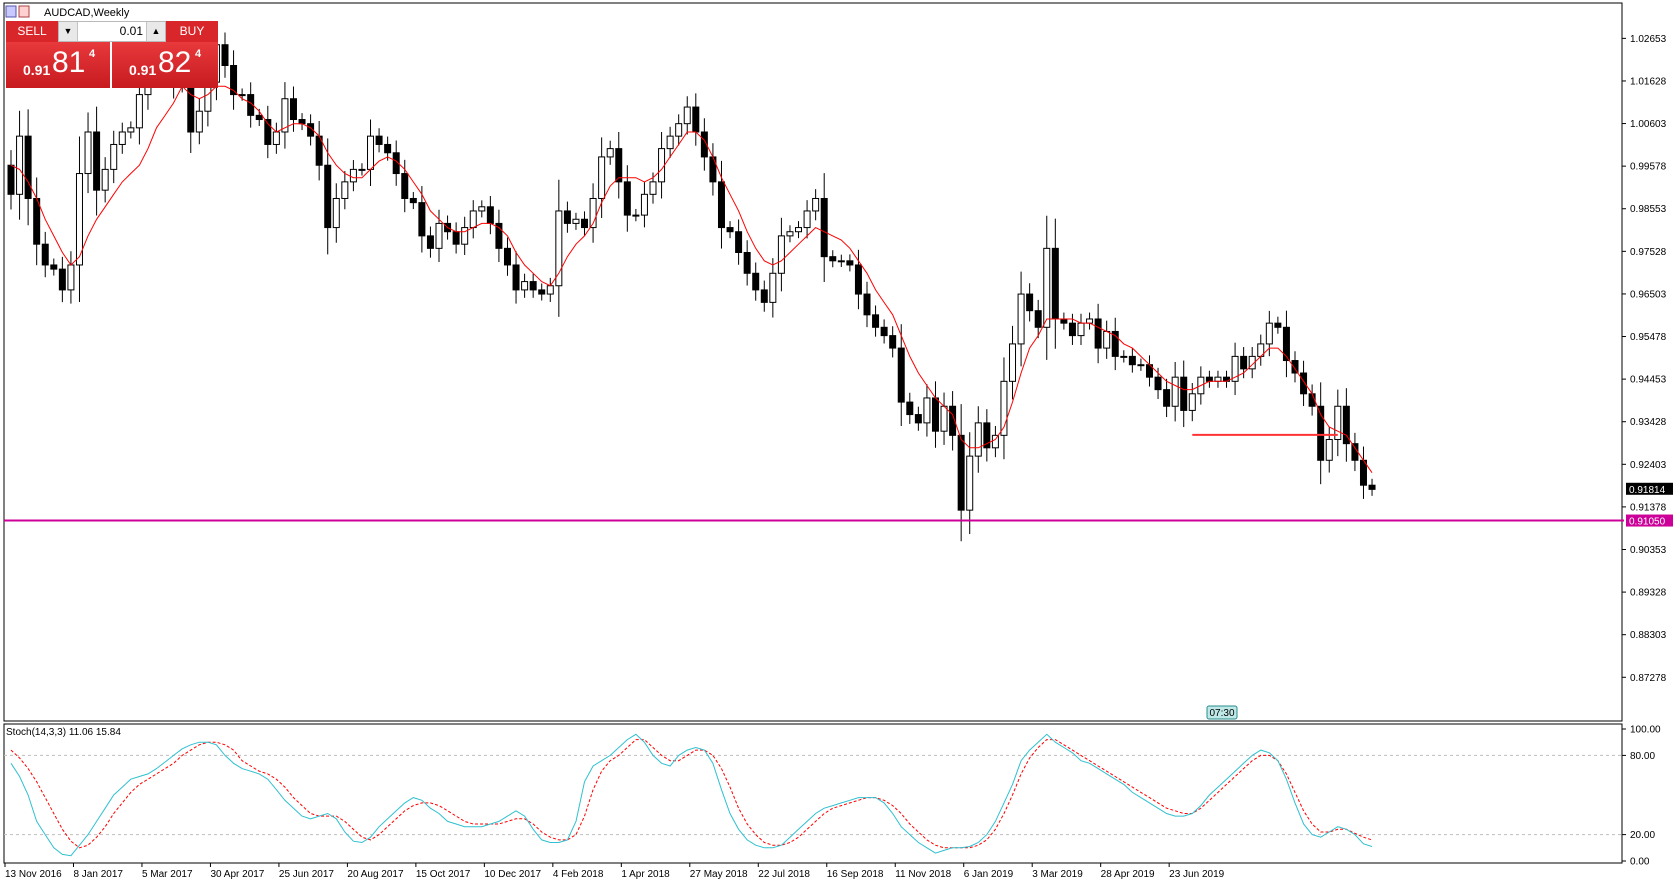  What do you see at coordinates (1648, 678) in the screenshot?
I see `price-tick-label: 0.87278` at bounding box center [1648, 678].